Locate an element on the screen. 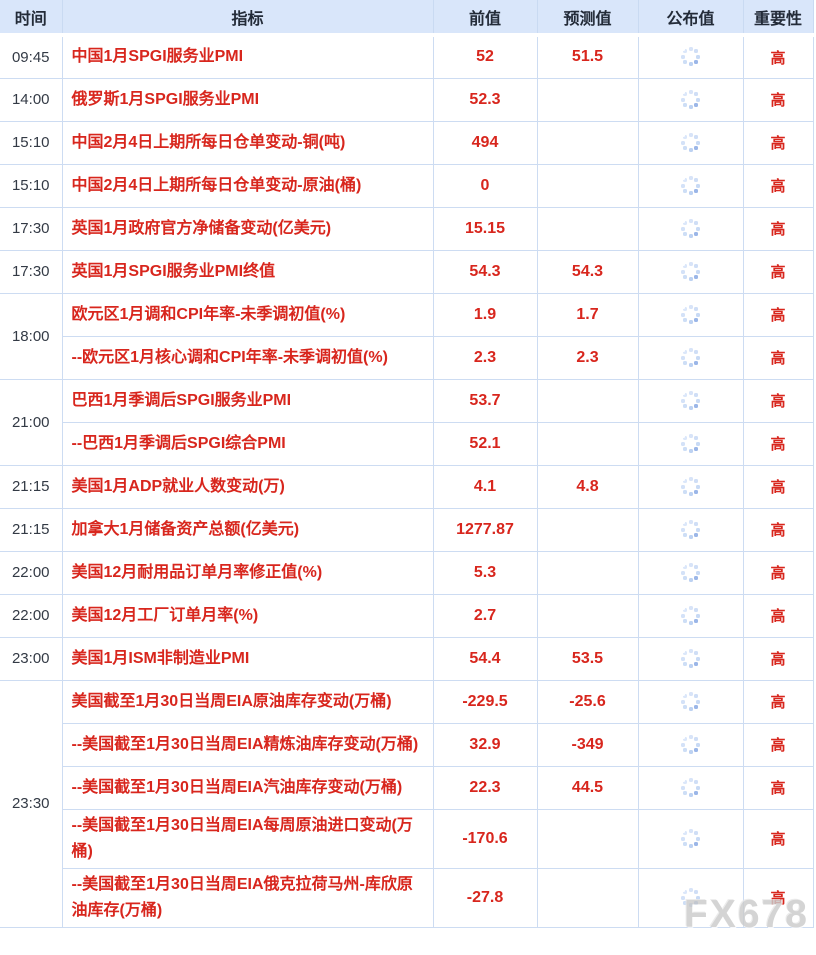 The width and height of the screenshot is (816, 955). indicator-link: --欧元区1月核心调和CPI年率-未季调初值(%) is located at coordinates (248, 358).